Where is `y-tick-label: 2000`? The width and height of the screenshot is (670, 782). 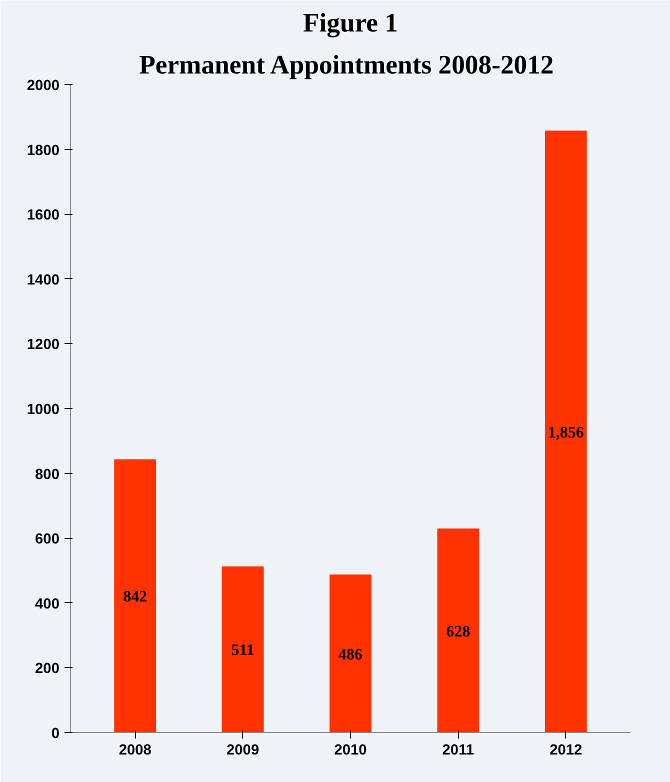
y-tick-label: 2000 is located at coordinates (43, 86).